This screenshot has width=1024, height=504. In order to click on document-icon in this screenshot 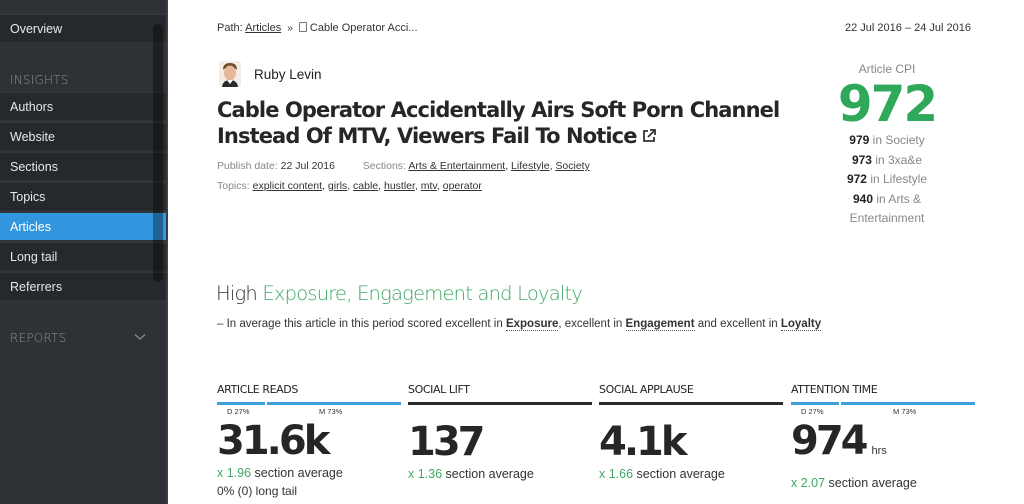, I will do `click(302, 27)`.